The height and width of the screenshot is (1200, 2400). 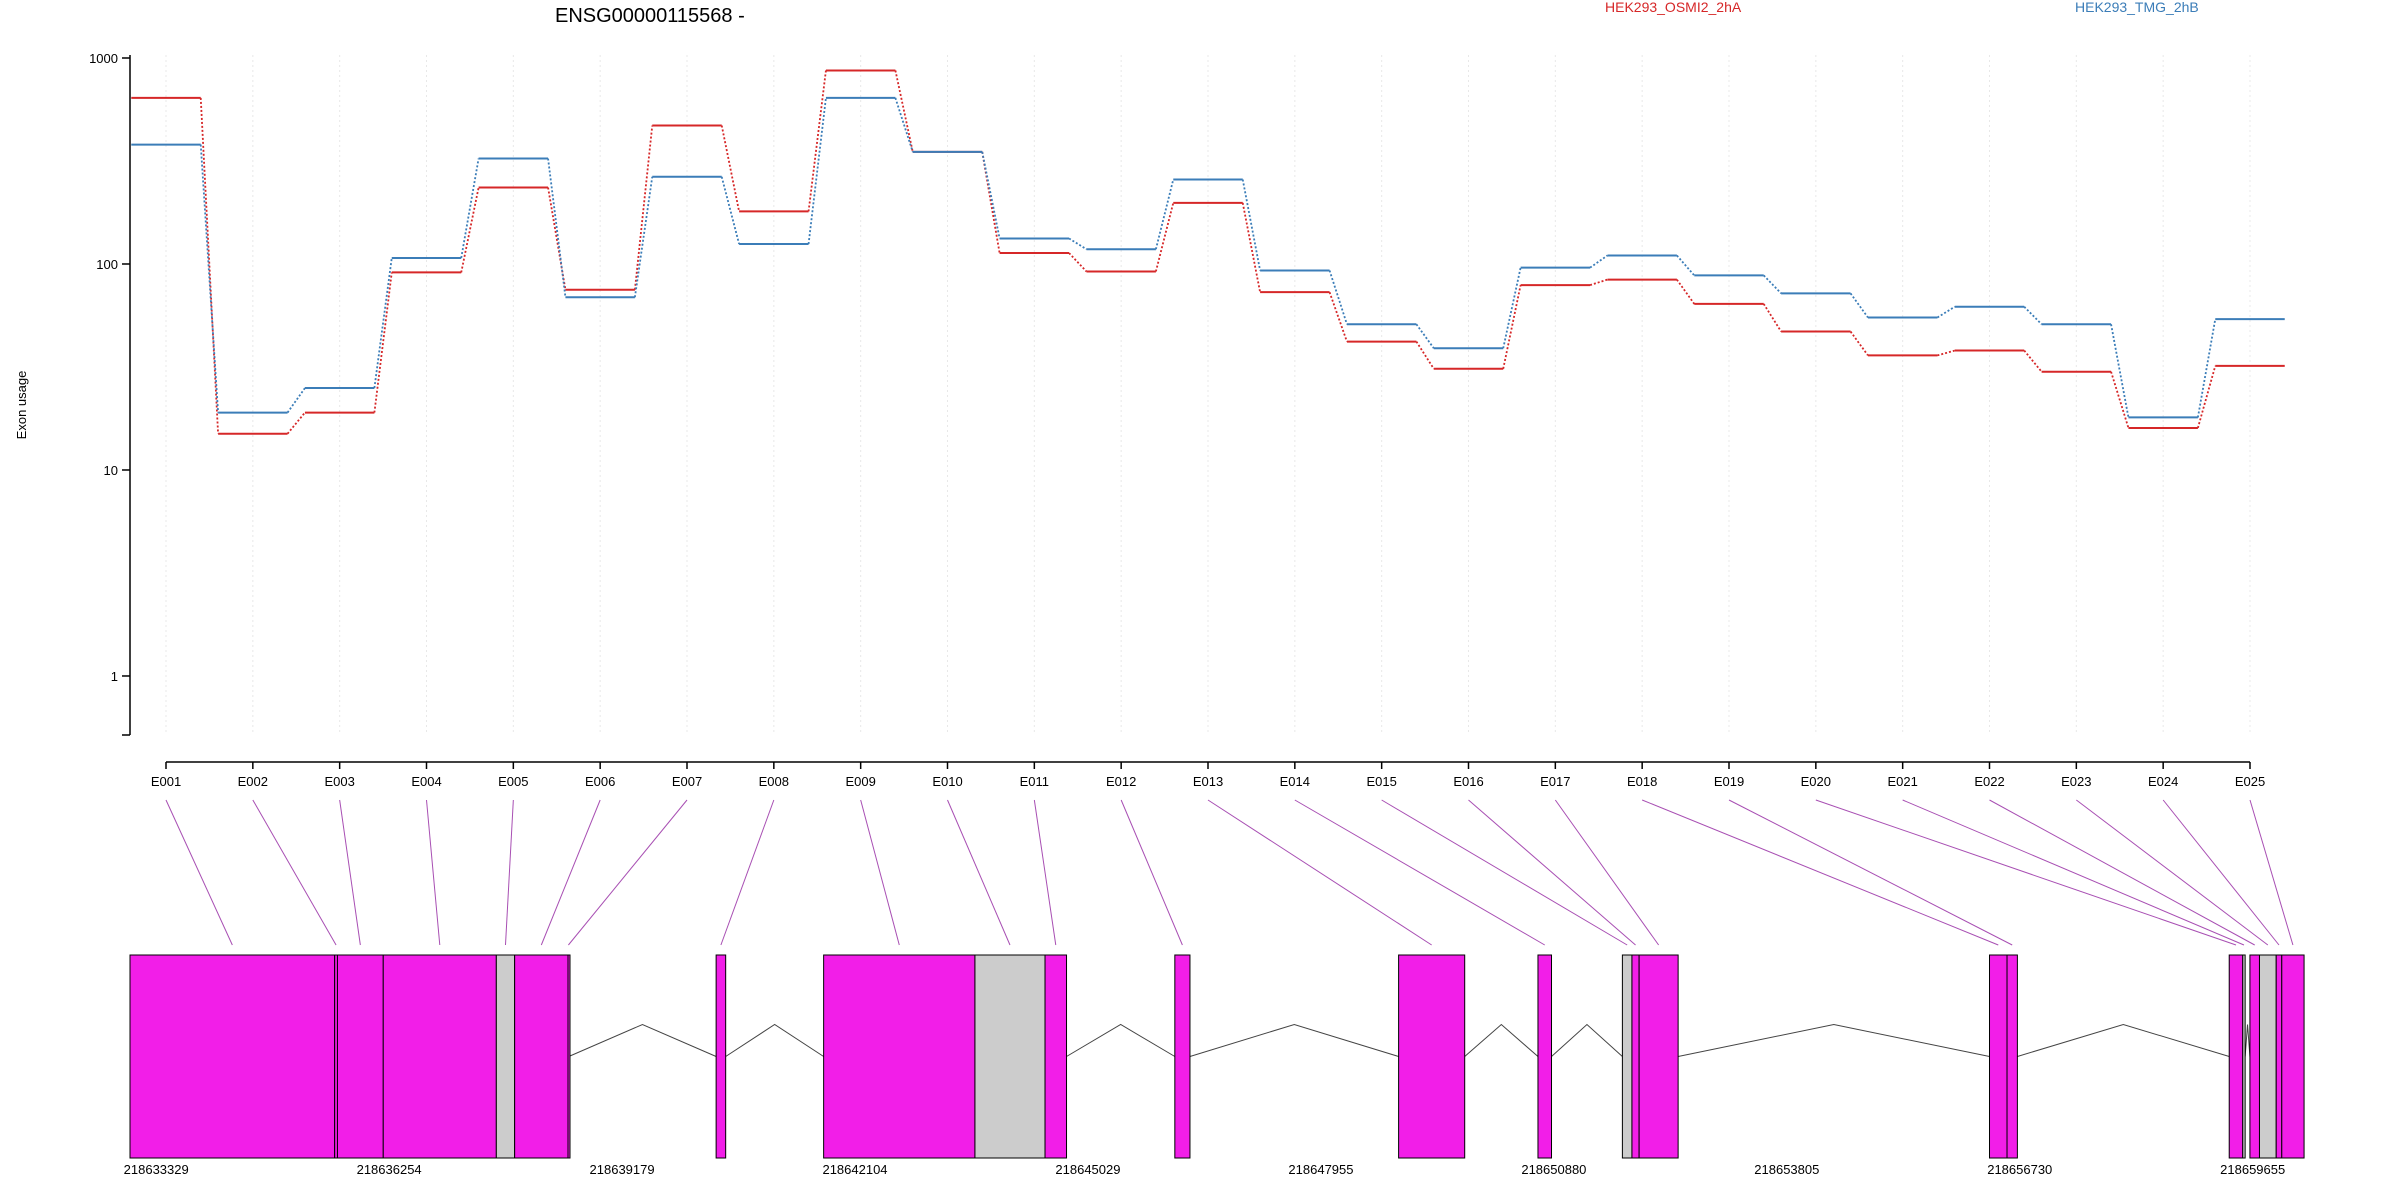 What do you see at coordinates (628, 872) in the screenshot?
I see `connector-e007` at bounding box center [628, 872].